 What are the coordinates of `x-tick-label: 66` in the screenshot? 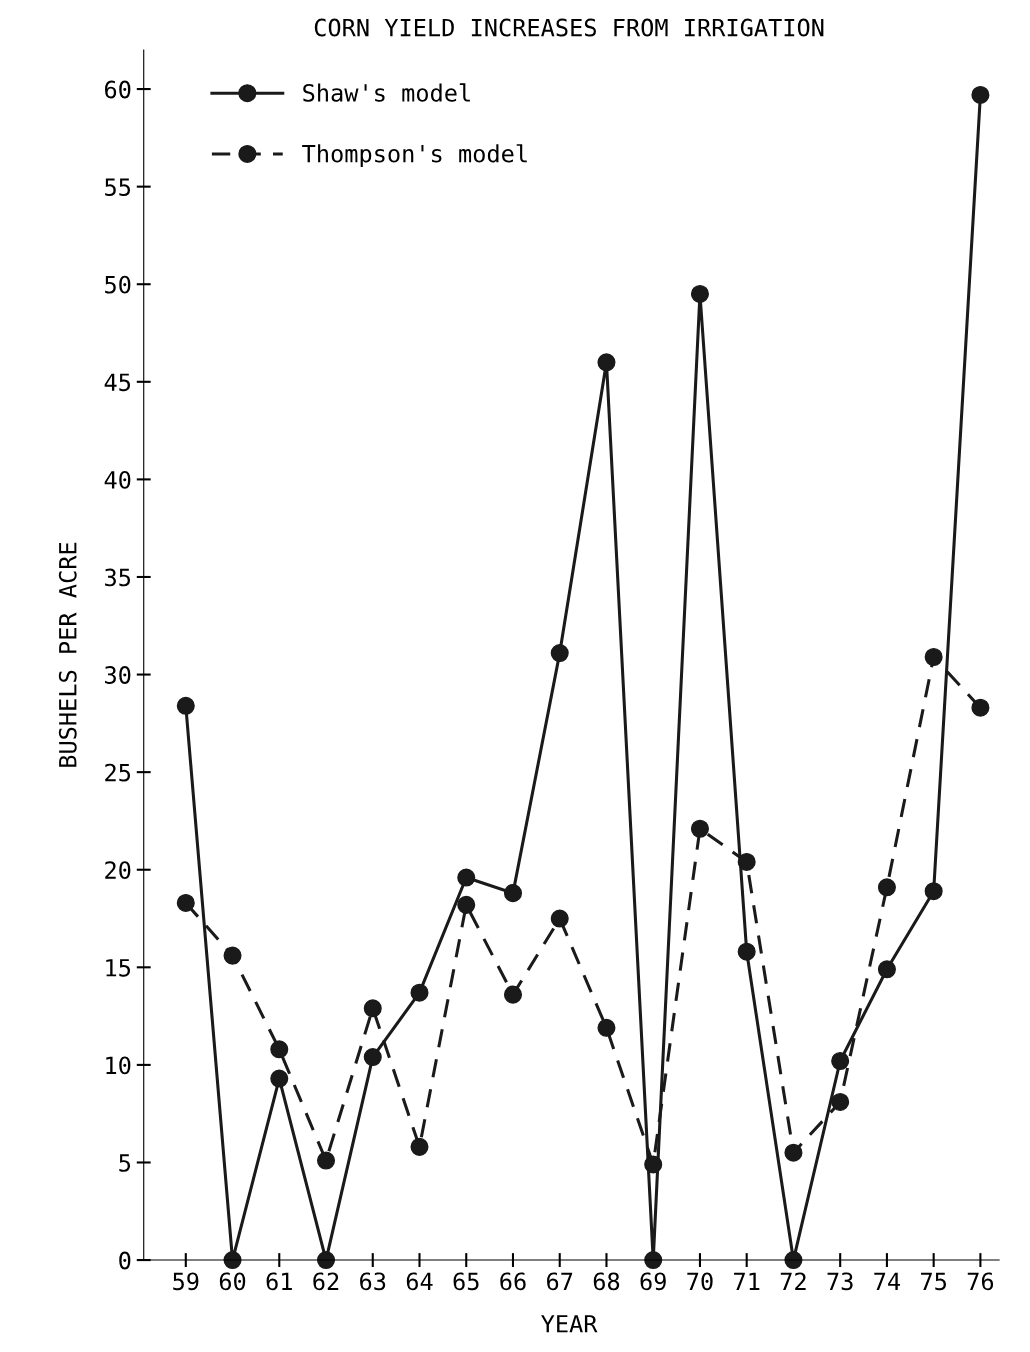 It's located at (513, 1281).